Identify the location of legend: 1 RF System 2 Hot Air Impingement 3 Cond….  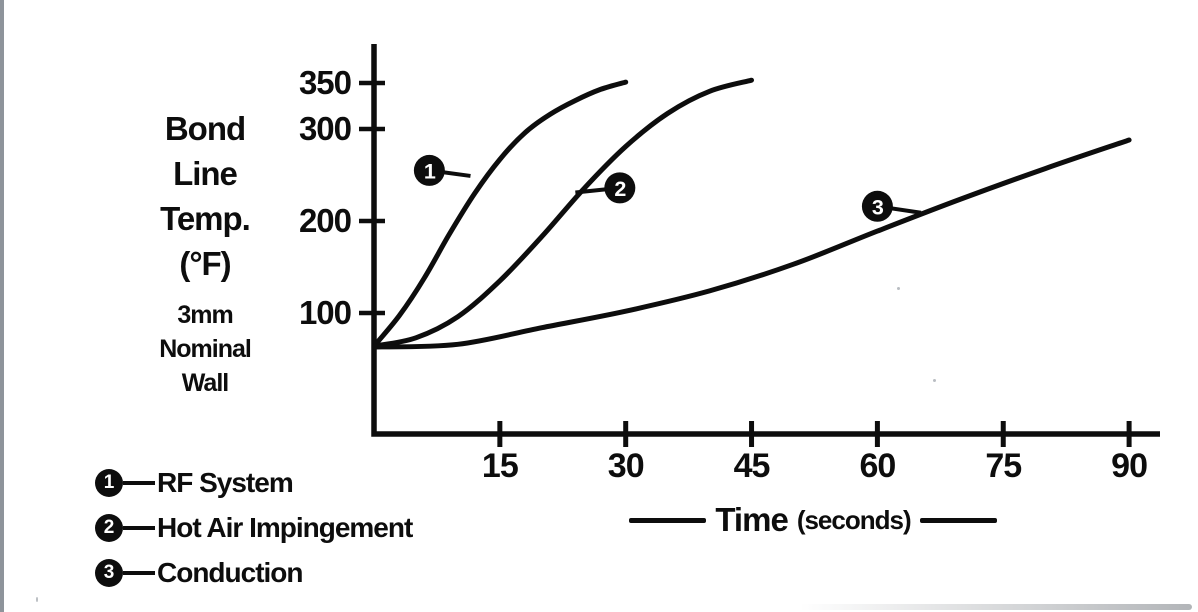
(254, 527).